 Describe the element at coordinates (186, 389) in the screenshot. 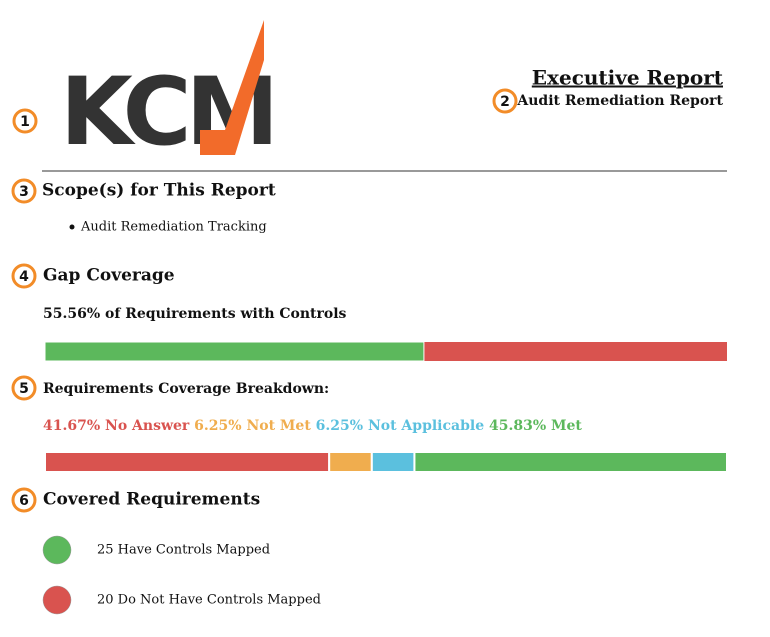

I see `breakdown-heading: Requirements Coverage Breakdown:` at that location.